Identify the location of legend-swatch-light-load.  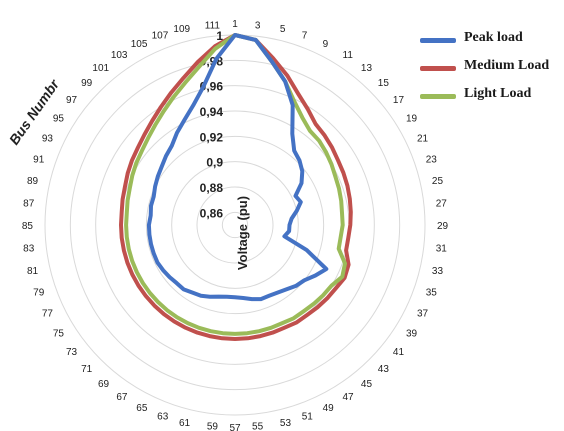
(438, 96).